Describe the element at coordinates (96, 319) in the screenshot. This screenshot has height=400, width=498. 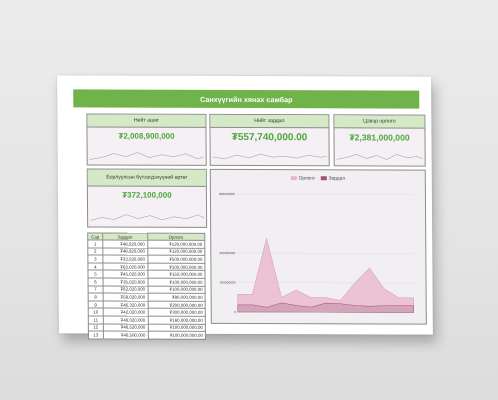
I see `table-cell: 11` at that location.